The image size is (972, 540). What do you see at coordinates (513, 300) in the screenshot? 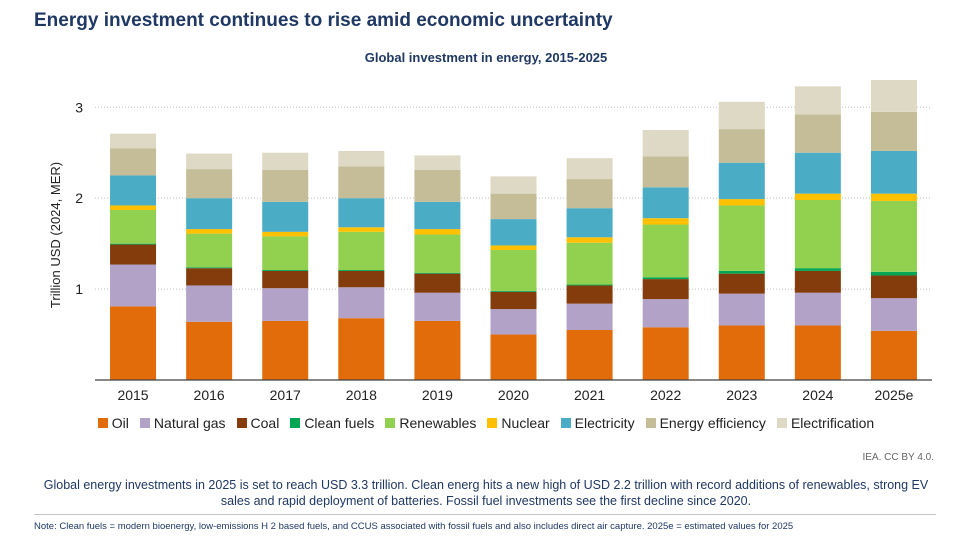
I see `bar-coal-2020` at bounding box center [513, 300].